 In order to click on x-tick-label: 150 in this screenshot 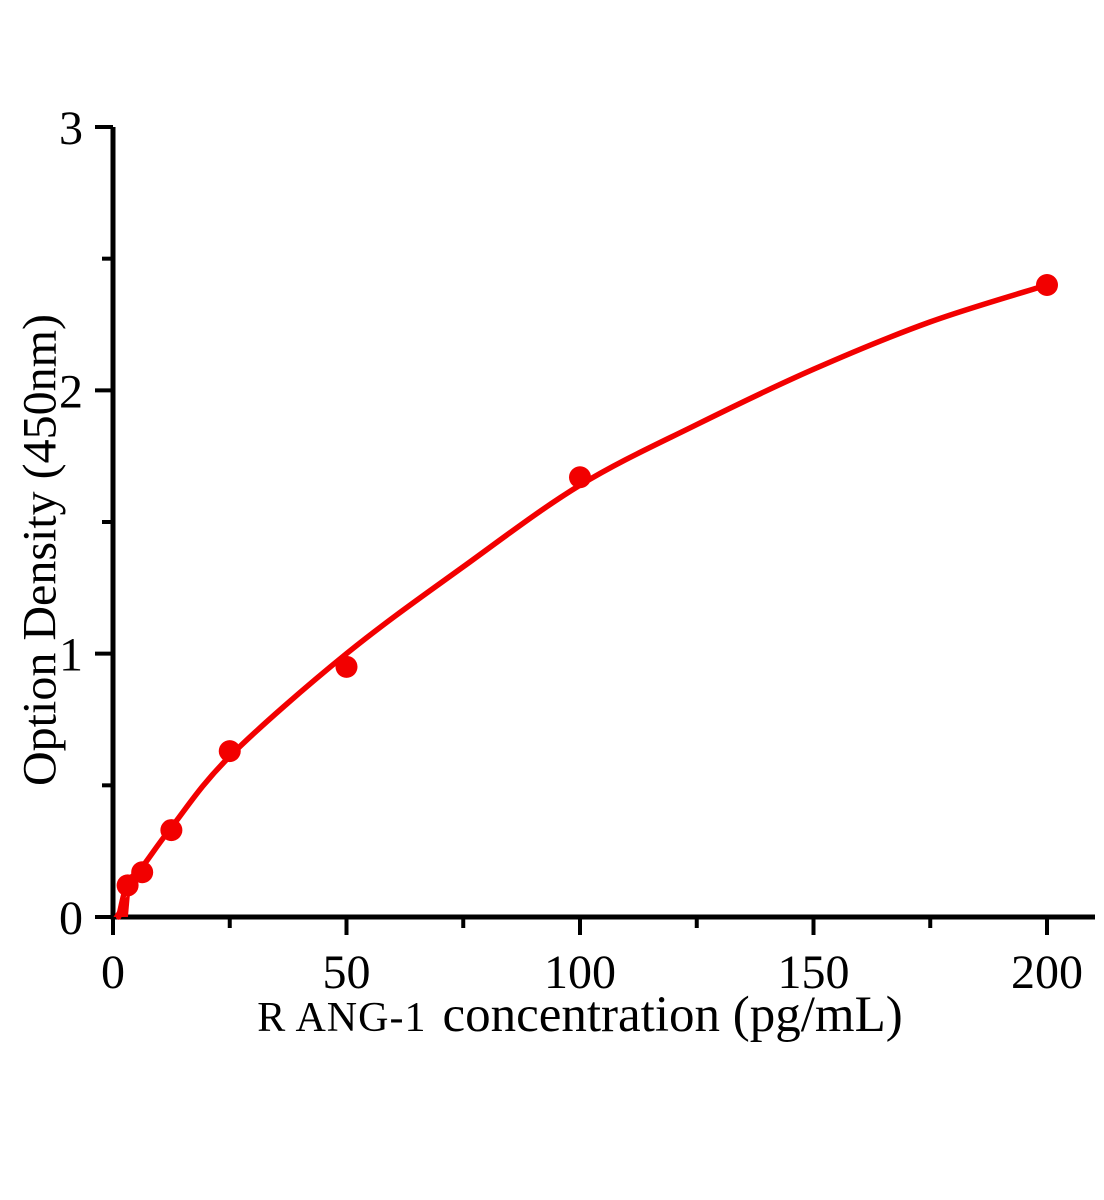, I will do `click(814, 972)`.